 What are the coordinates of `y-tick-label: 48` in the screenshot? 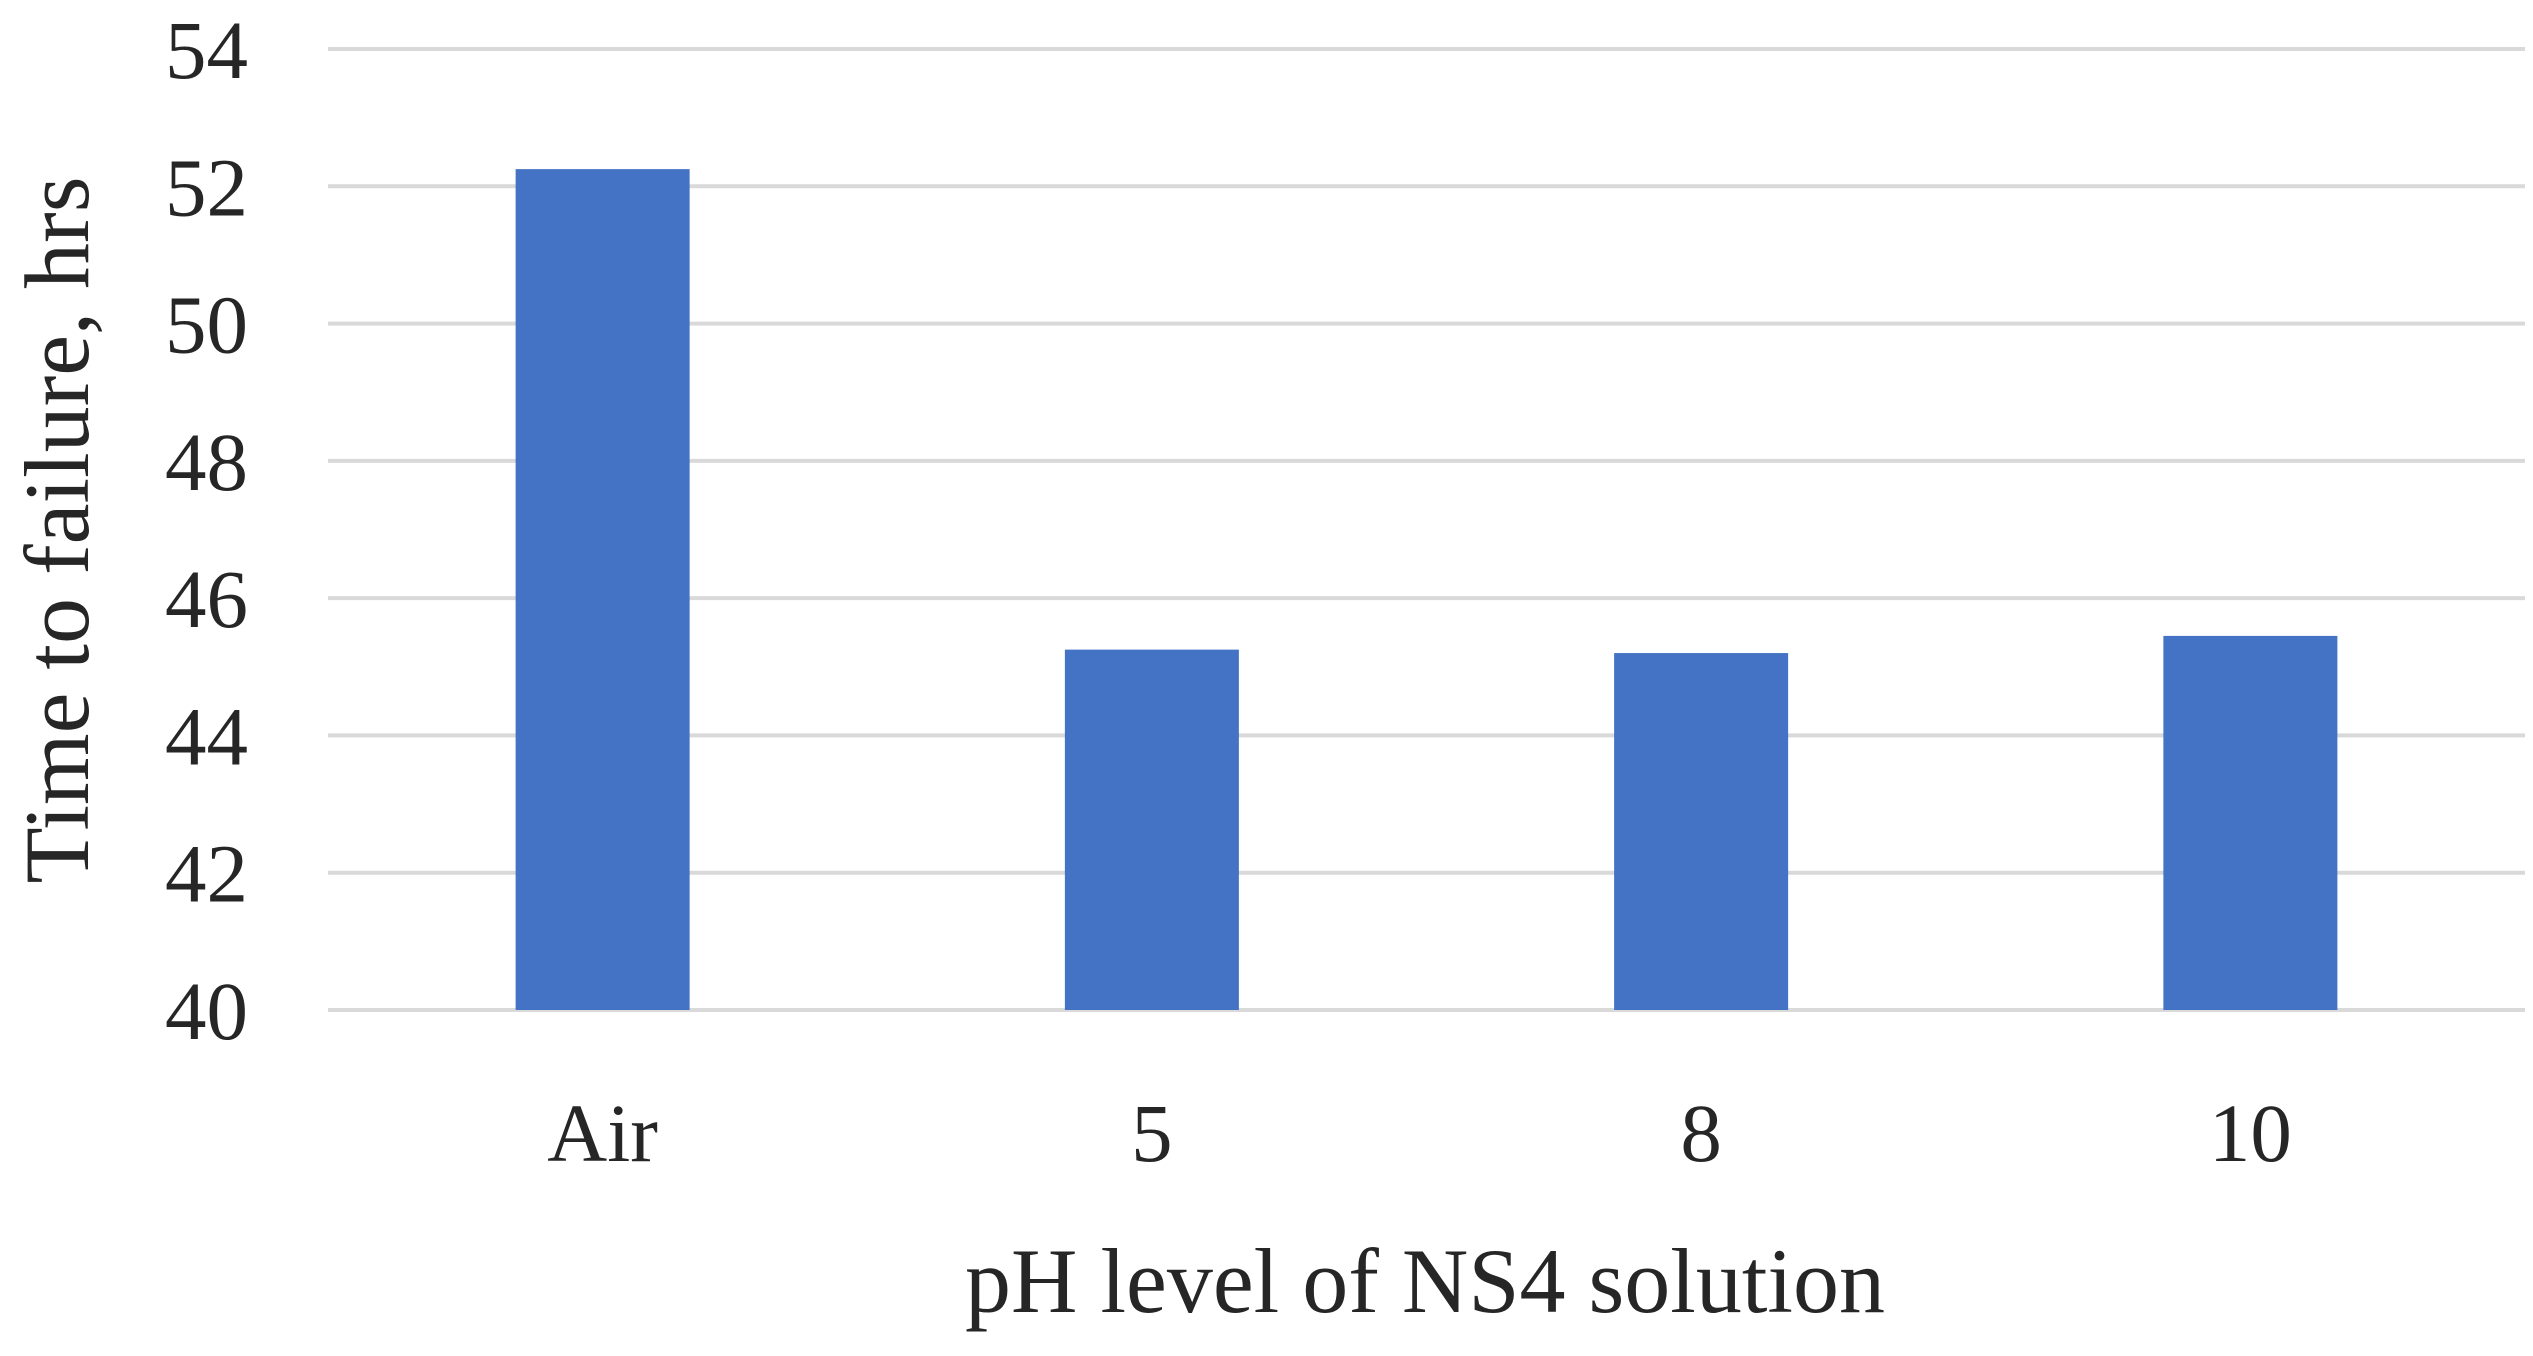 It's located at (206, 462).